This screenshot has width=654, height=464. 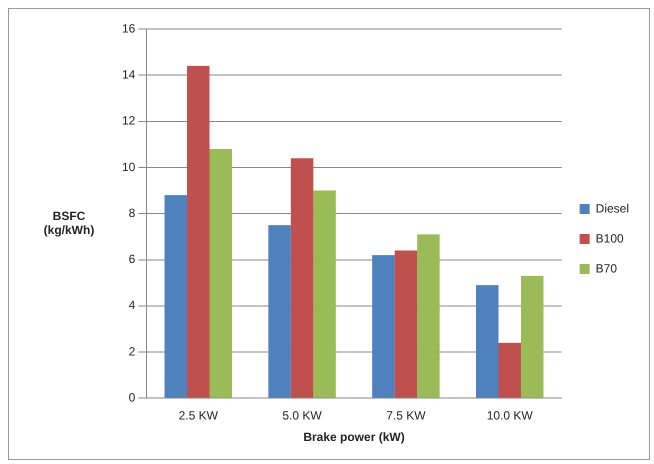 What do you see at coordinates (607, 268) in the screenshot?
I see `legend-label: B70` at bounding box center [607, 268].